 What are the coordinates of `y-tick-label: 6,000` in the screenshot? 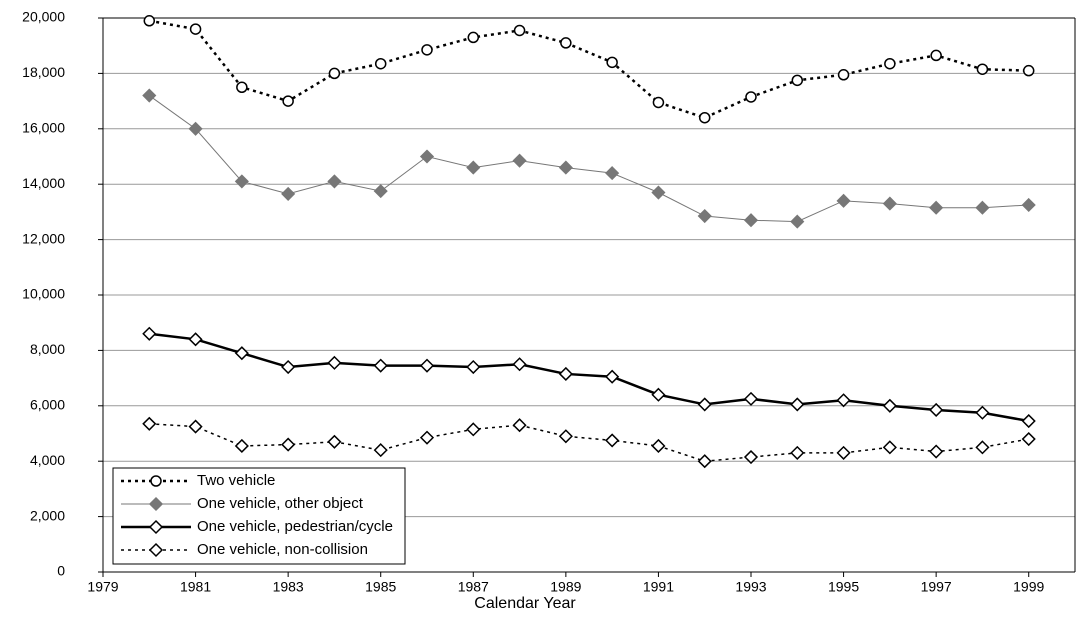 It's located at (47, 405).